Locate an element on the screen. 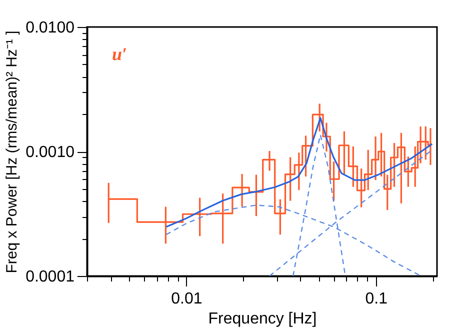 This screenshot has height=331, width=463. x-tick-label: 0.01 is located at coordinates (186, 299).